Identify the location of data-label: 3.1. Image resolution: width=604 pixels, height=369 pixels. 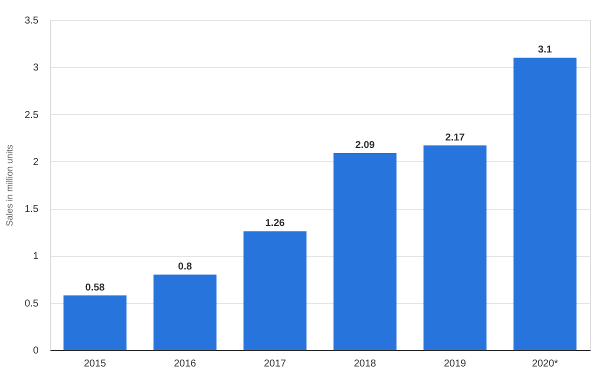
(545, 50).